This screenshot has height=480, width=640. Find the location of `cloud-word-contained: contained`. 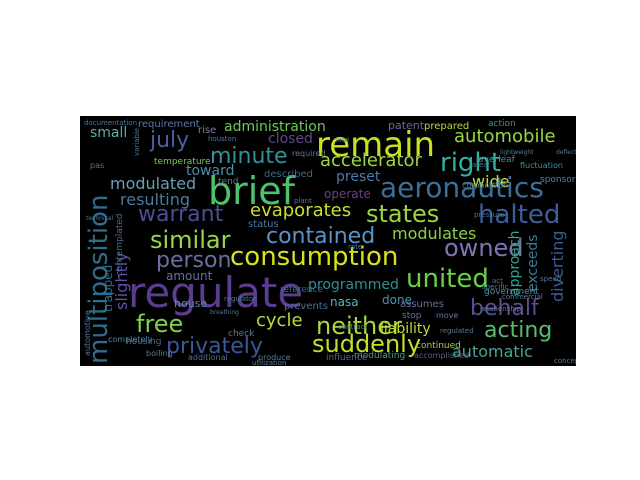

cloud-word-contained: contained is located at coordinates (321, 236).